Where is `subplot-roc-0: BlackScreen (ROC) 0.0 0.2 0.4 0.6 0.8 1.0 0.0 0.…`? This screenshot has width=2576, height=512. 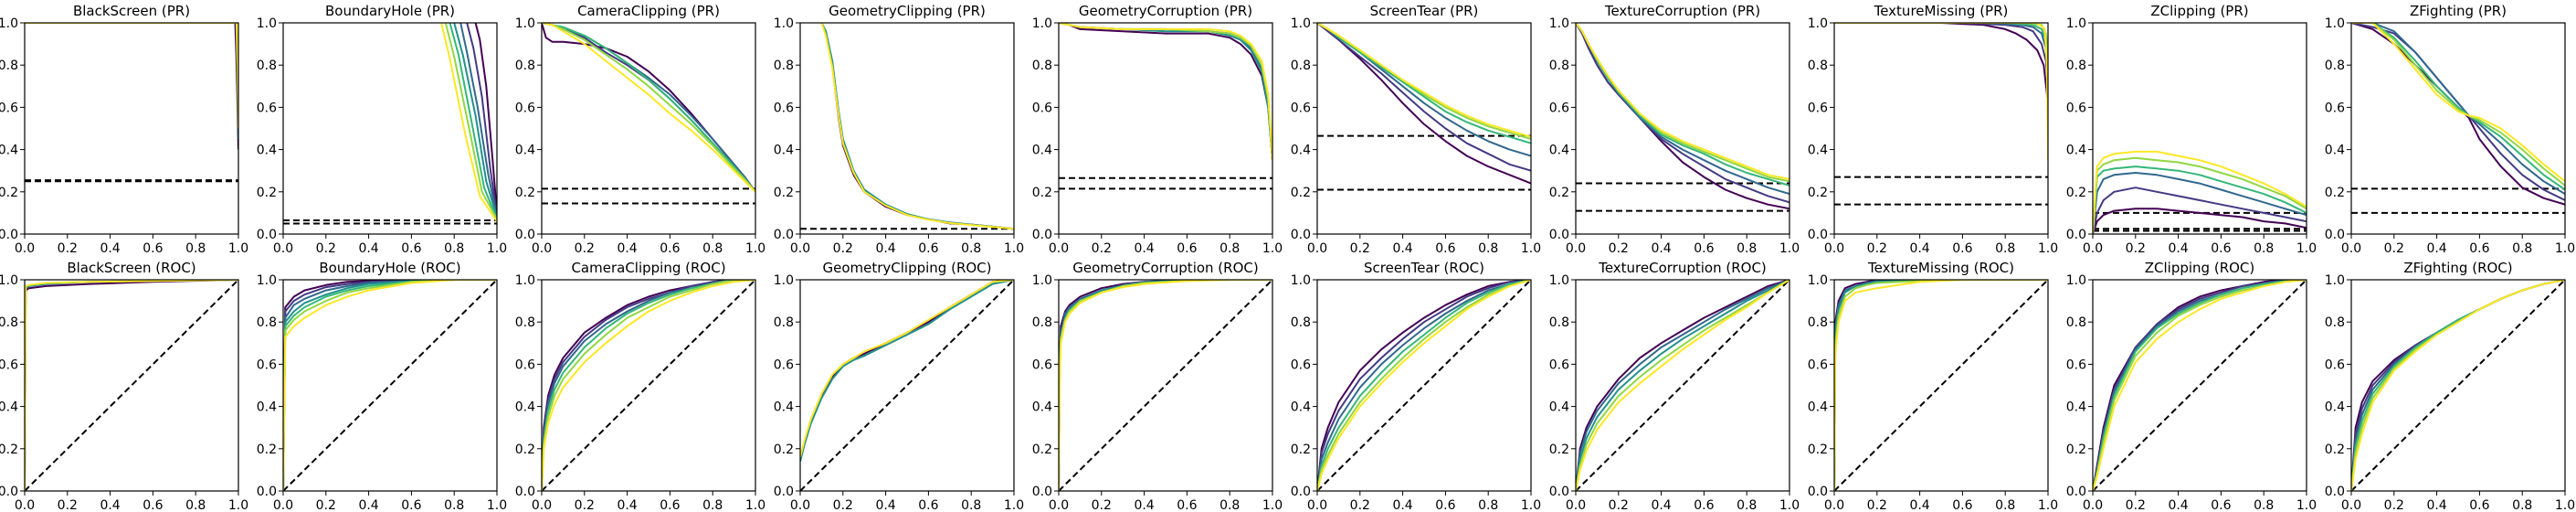
subplot-roc-0: BlackScreen (ROC) 0.0 0.2 0.4 0.6 0.8 1.0 0.0 0.… is located at coordinates (124, 386).